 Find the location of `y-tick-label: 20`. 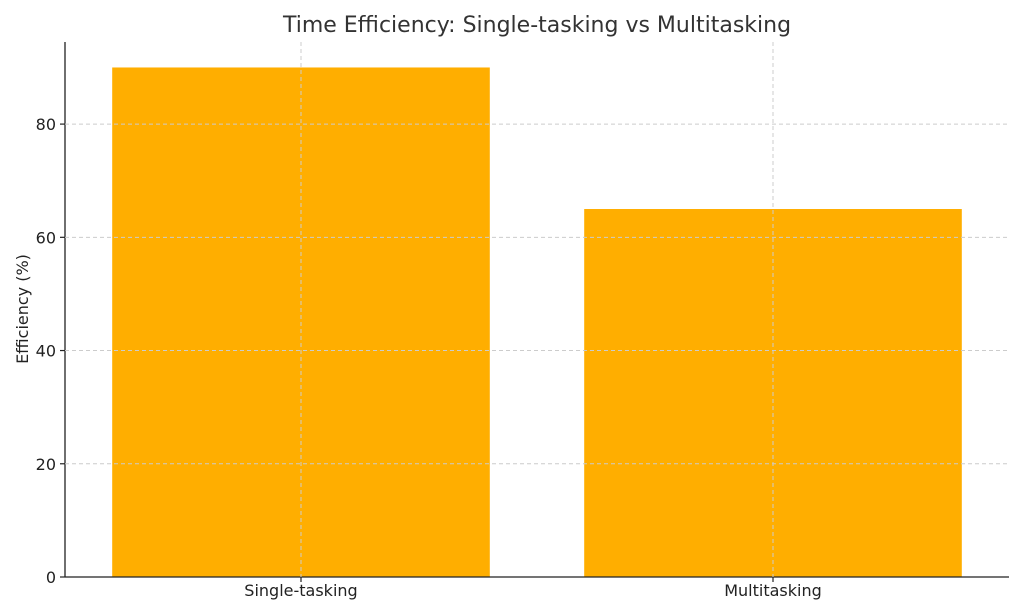

y-tick-label: 20 is located at coordinates (46, 464).